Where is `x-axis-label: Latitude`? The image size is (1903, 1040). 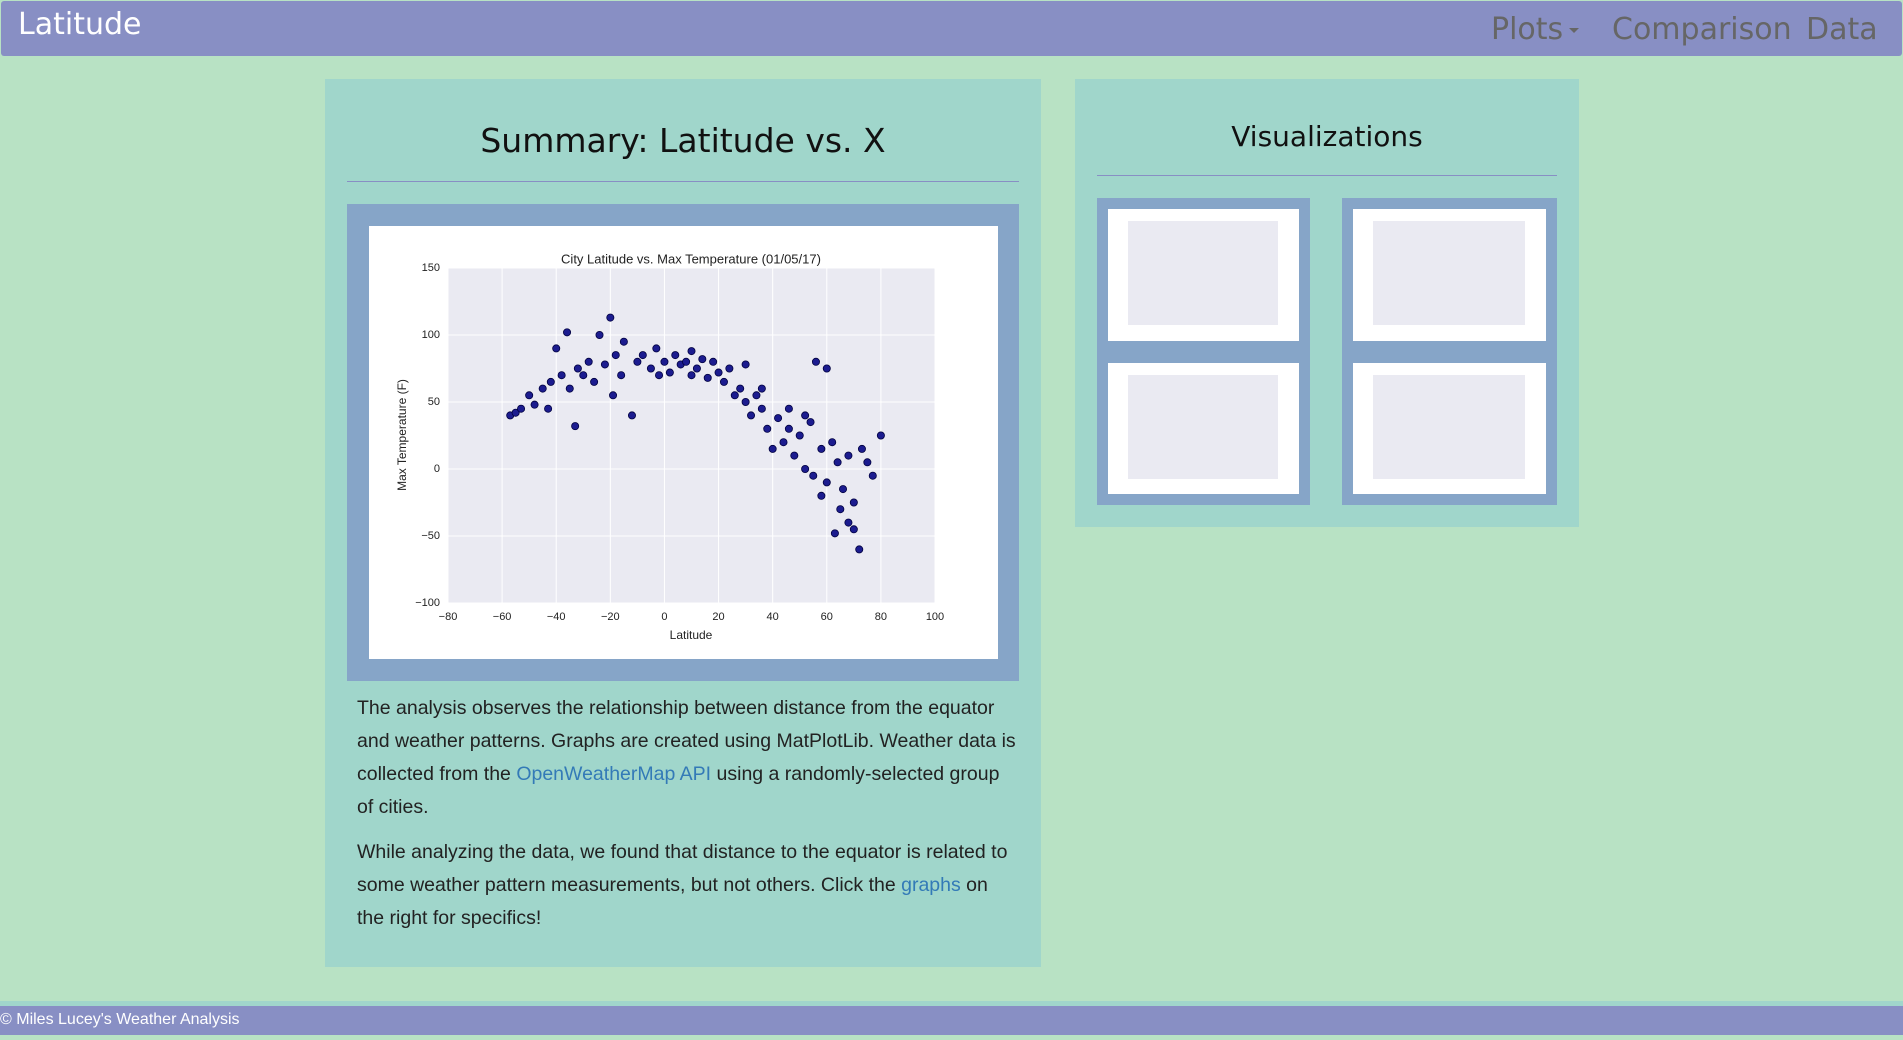
x-axis-label: Latitude is located at coordinates (691, 635).